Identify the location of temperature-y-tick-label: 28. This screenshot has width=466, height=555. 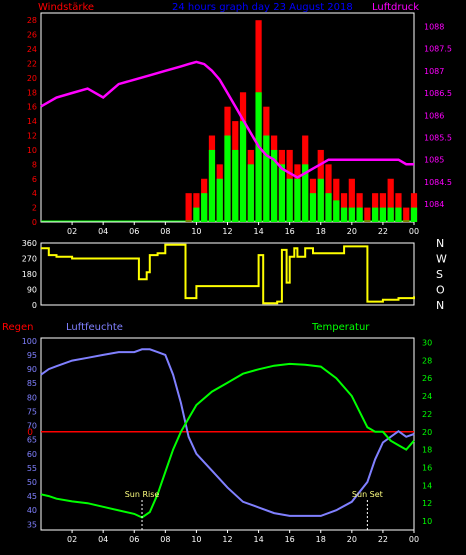
(427, 360).